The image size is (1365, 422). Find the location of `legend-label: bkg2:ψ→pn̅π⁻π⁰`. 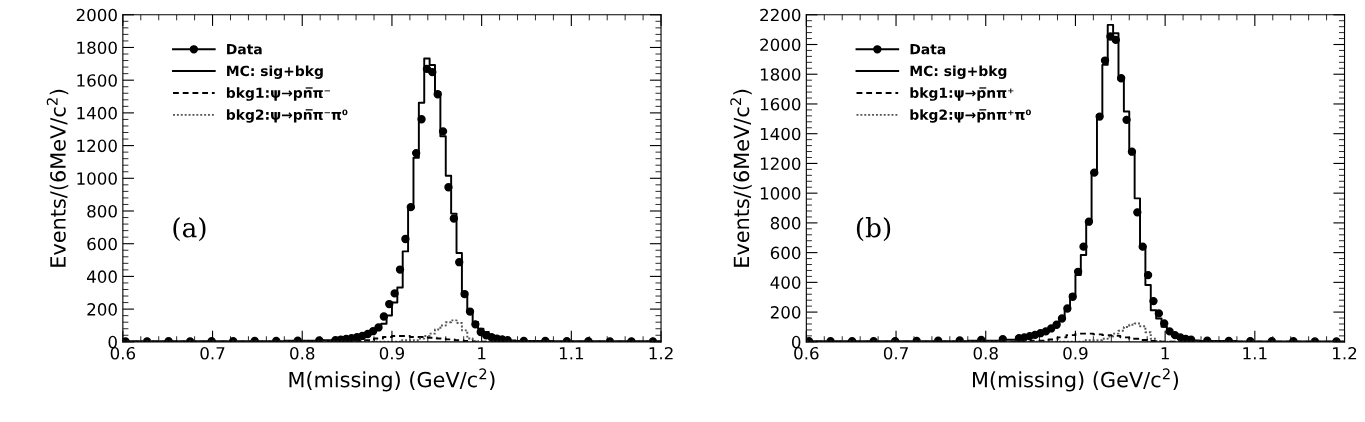

legend-label: bkg2:ψ→pn̅π⁻π⁰ is located at coordinates (287, 116).